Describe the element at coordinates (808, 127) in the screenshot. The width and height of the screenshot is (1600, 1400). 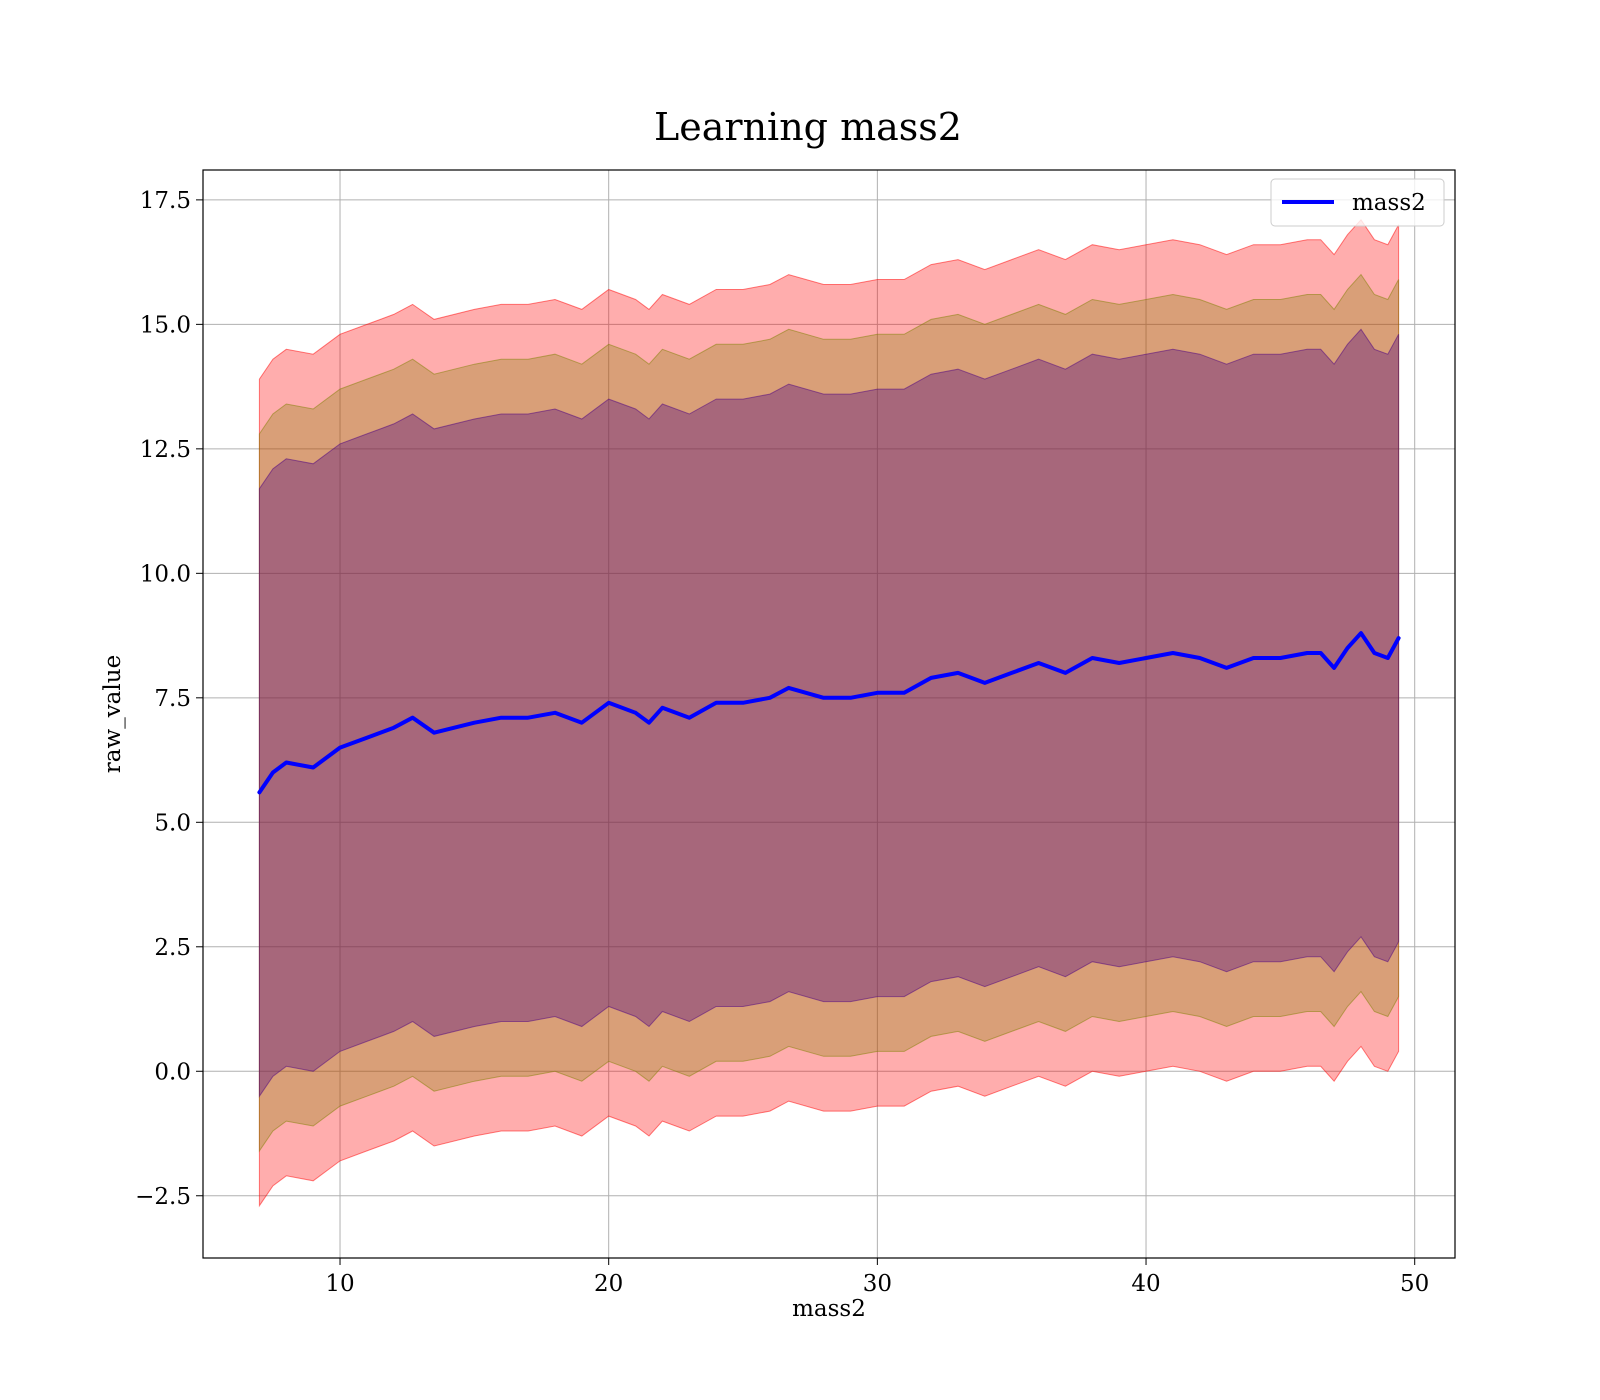
I see `chart-title: Learning mass2` at that location.